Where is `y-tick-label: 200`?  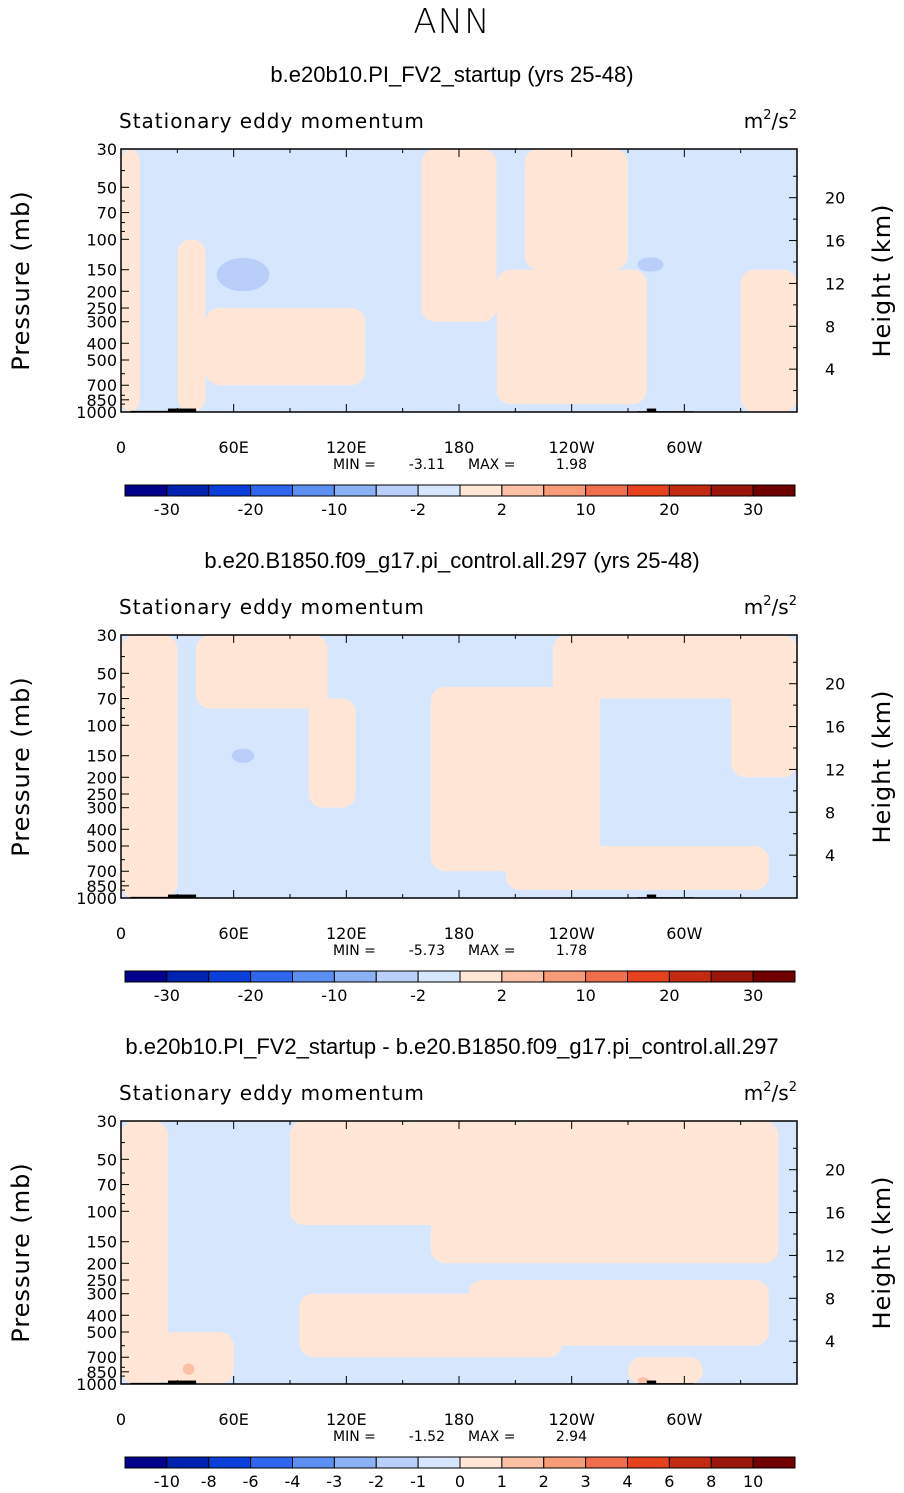 y-tick-label: 200 is located at coordinates (101, 291).